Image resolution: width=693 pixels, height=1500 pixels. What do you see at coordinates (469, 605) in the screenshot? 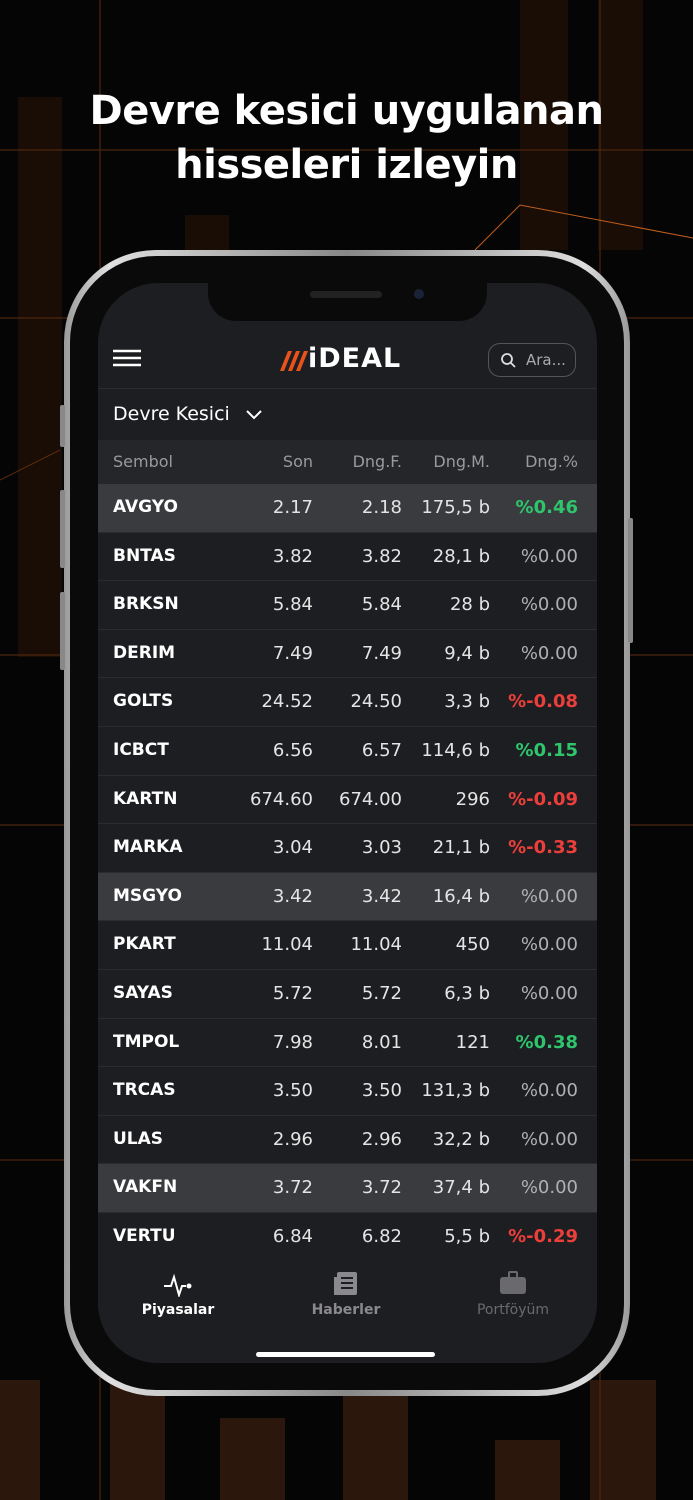
I see `cell-value: 28 b` at bounding box center [469, 605].